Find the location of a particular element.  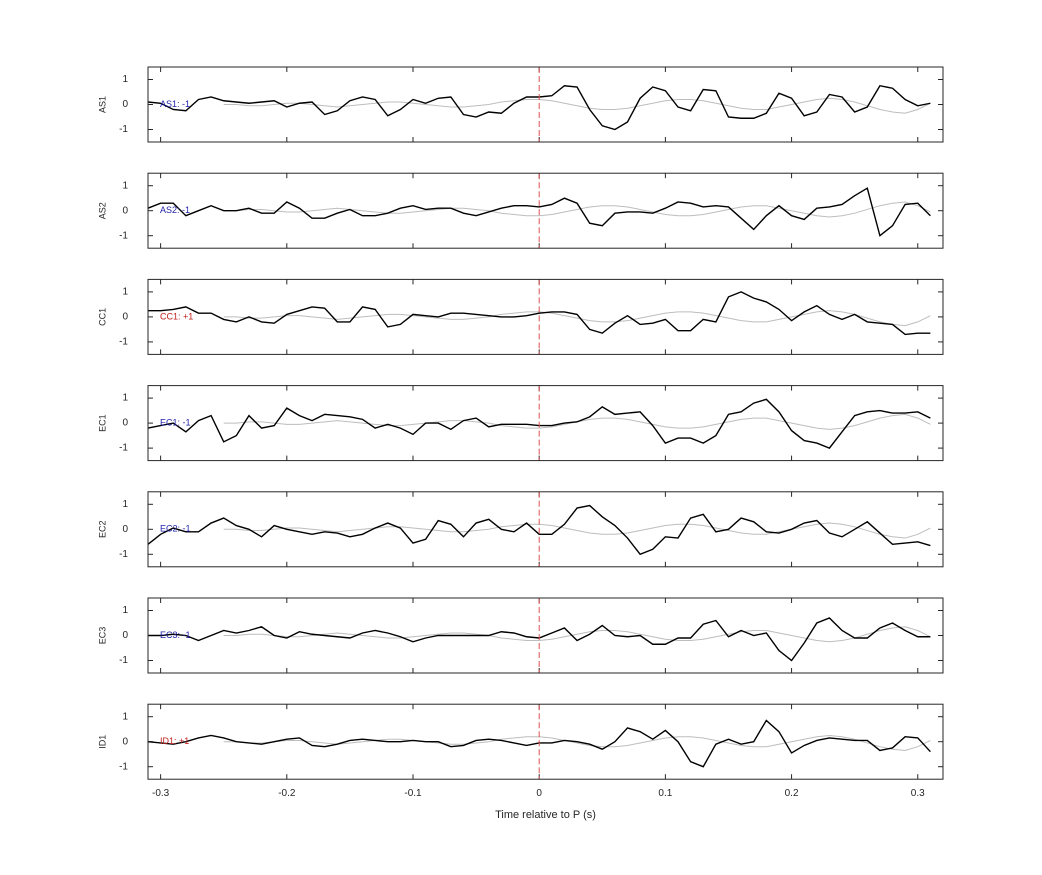

annotation: EC1: -1 is located at coordinates (175, 422).